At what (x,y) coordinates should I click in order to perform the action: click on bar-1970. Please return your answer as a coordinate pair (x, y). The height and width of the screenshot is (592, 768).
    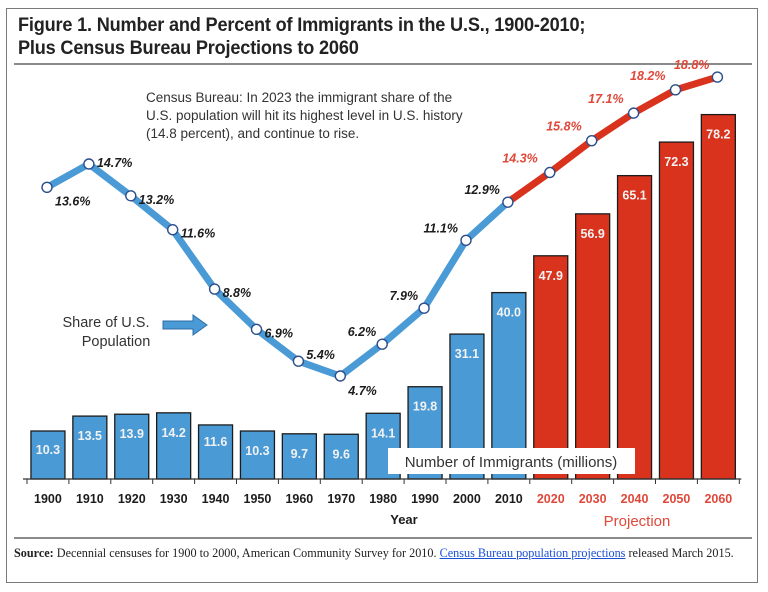
    Looking at the image, I should click on (341, 456).